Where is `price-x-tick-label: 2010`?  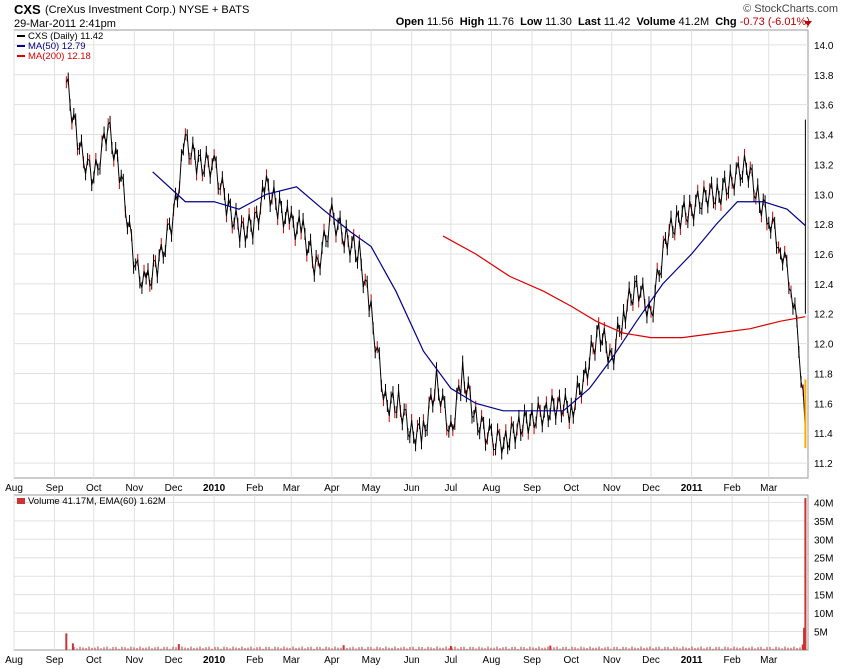 price-x-tick-label: 2010 is located at coordinates (214, 488).